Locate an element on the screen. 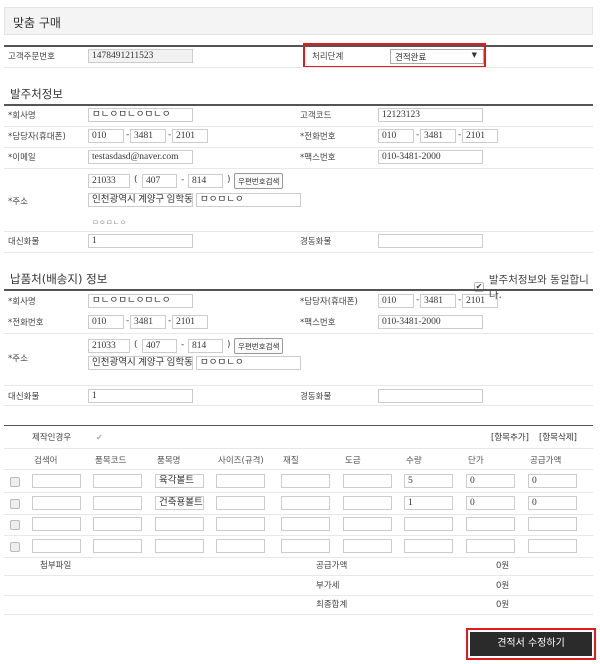 This screenshot has height=664, width=600. item-cell-2: 건축용볼트( is located at coordinates (179, 502).